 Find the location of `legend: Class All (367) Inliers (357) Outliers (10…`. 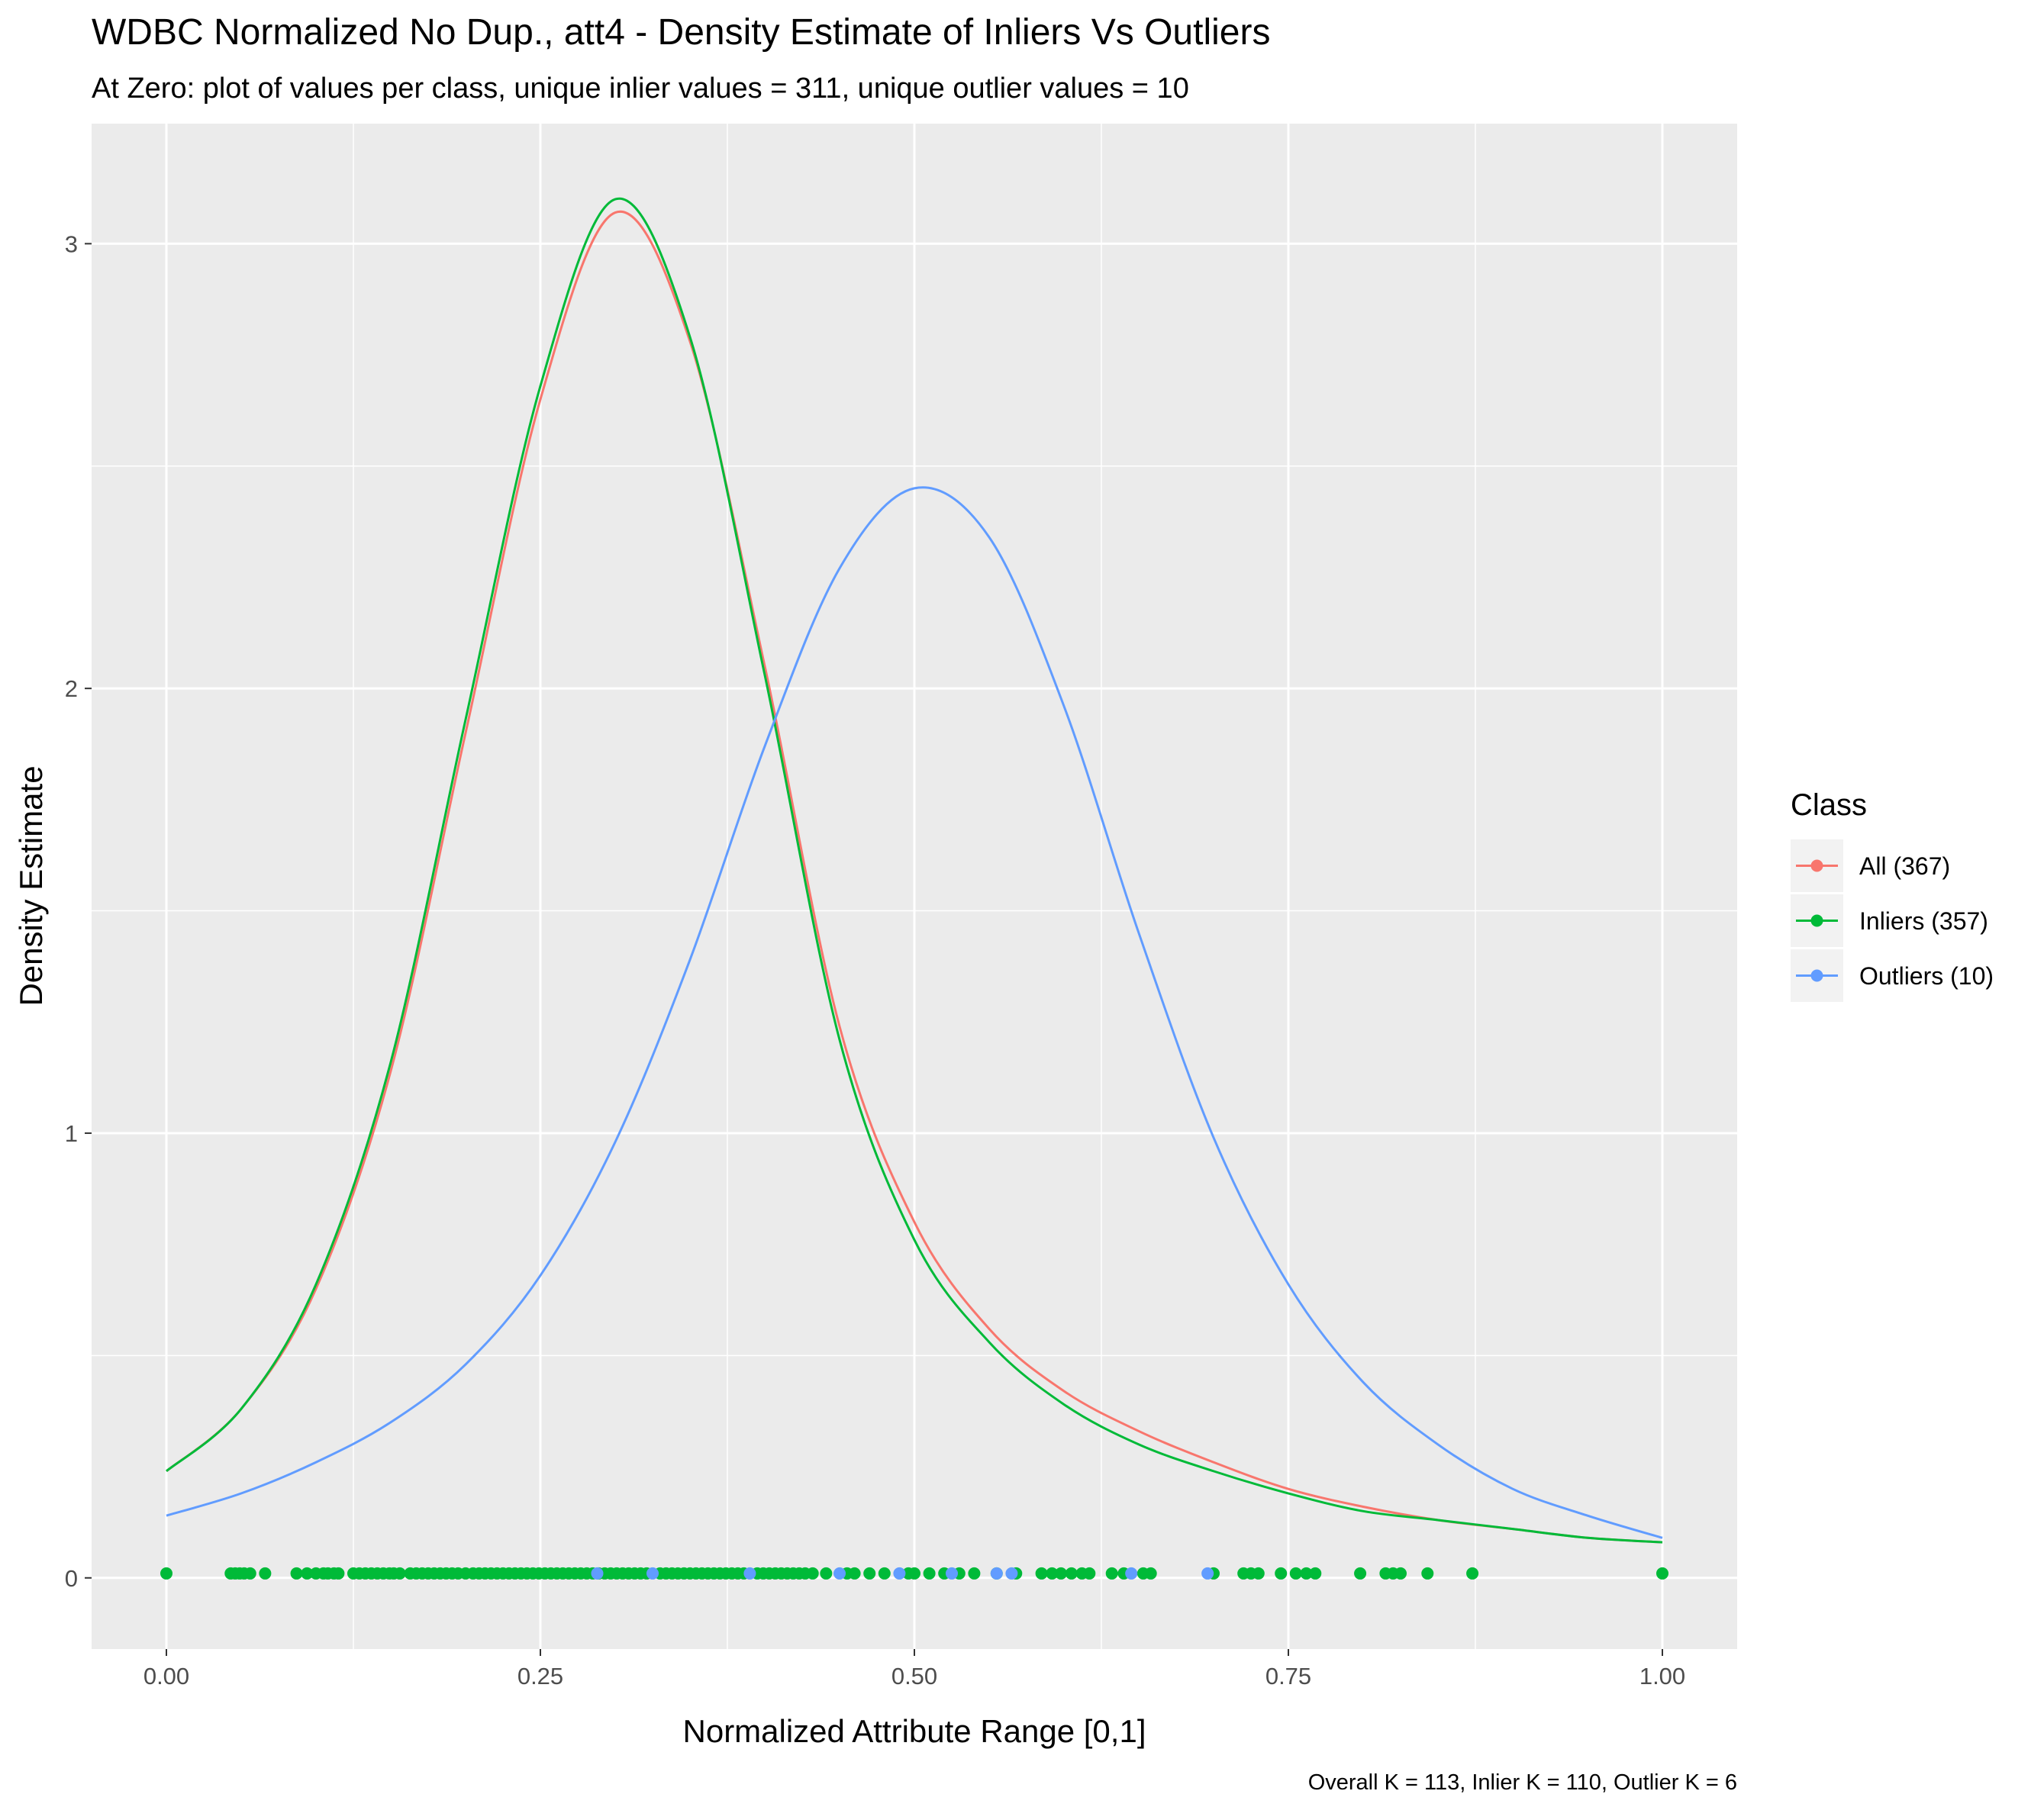

legend: Class All (367) Inliers (357) Outliers (10… is located at coordinates (1893, 895).